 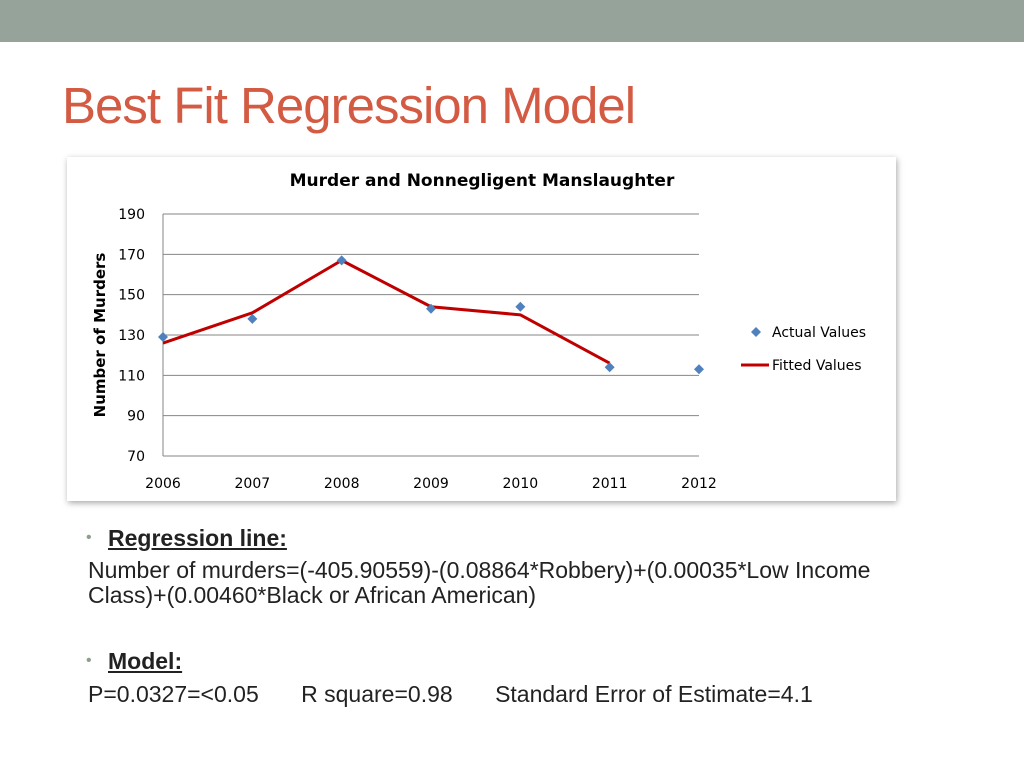 I want to click on x-tick-label: 2006, so click(x=163, y=484).